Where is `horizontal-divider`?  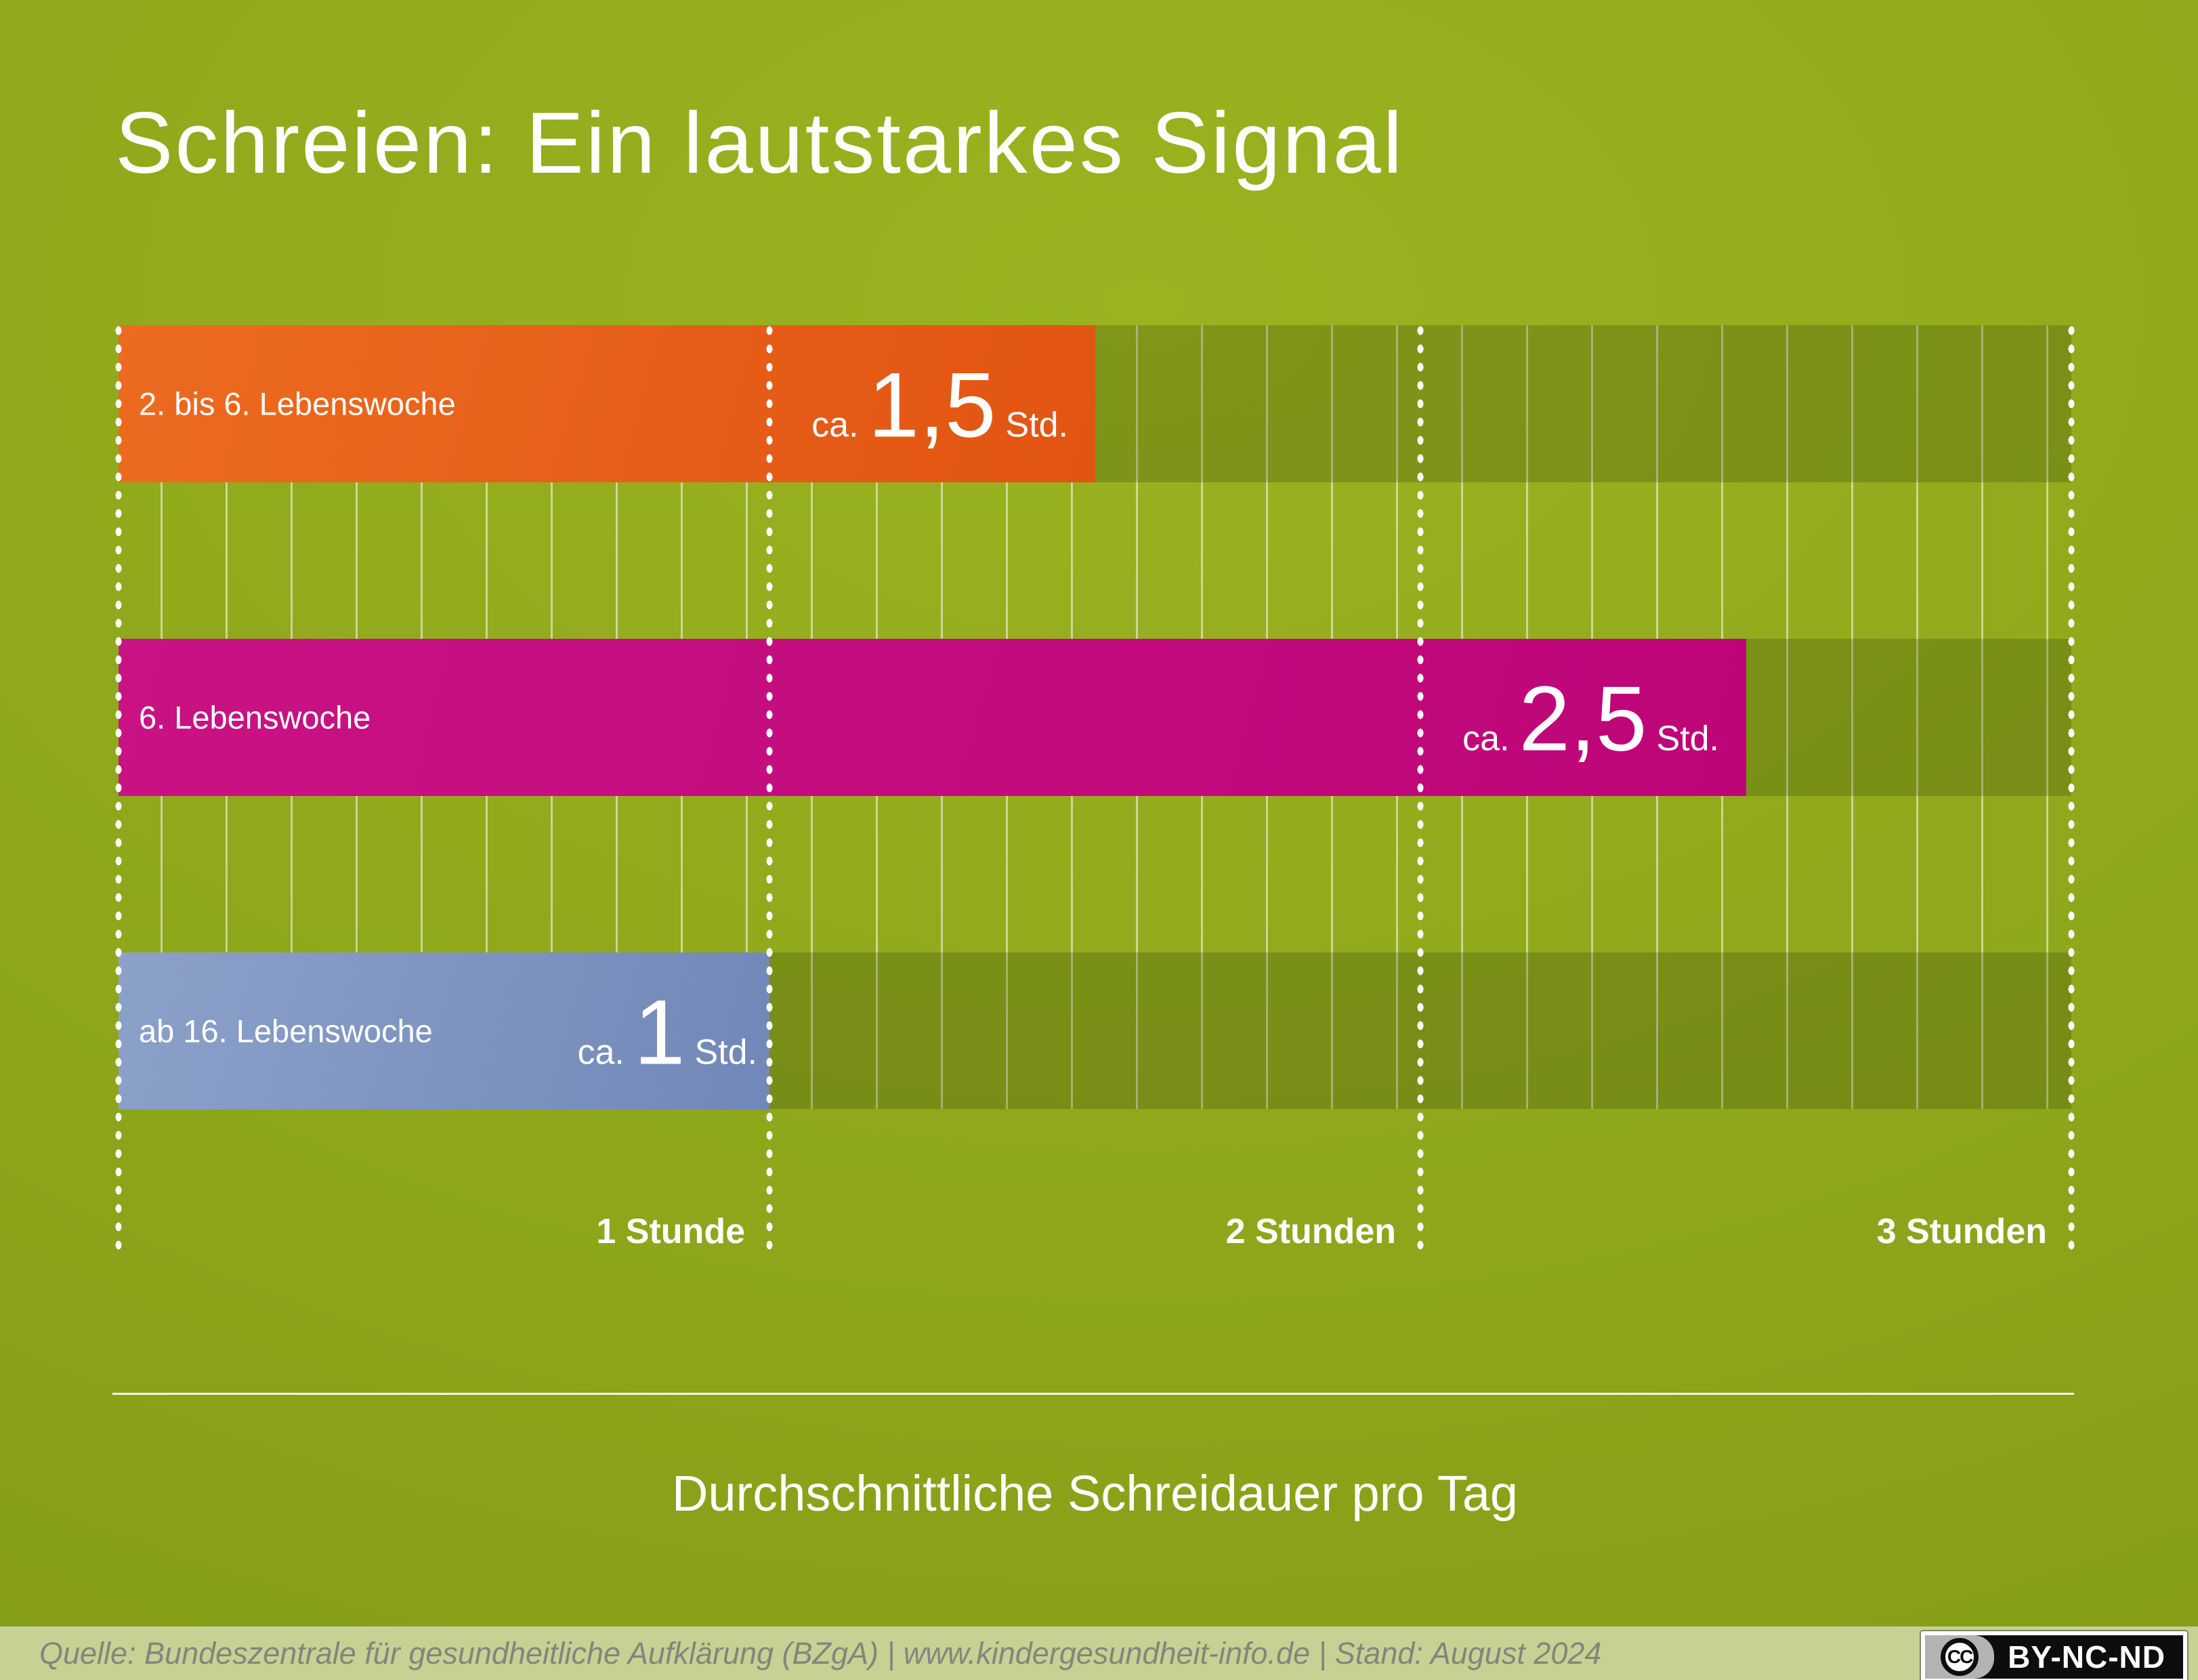 horizontal-divider is located at coordinates (1093, 1394).